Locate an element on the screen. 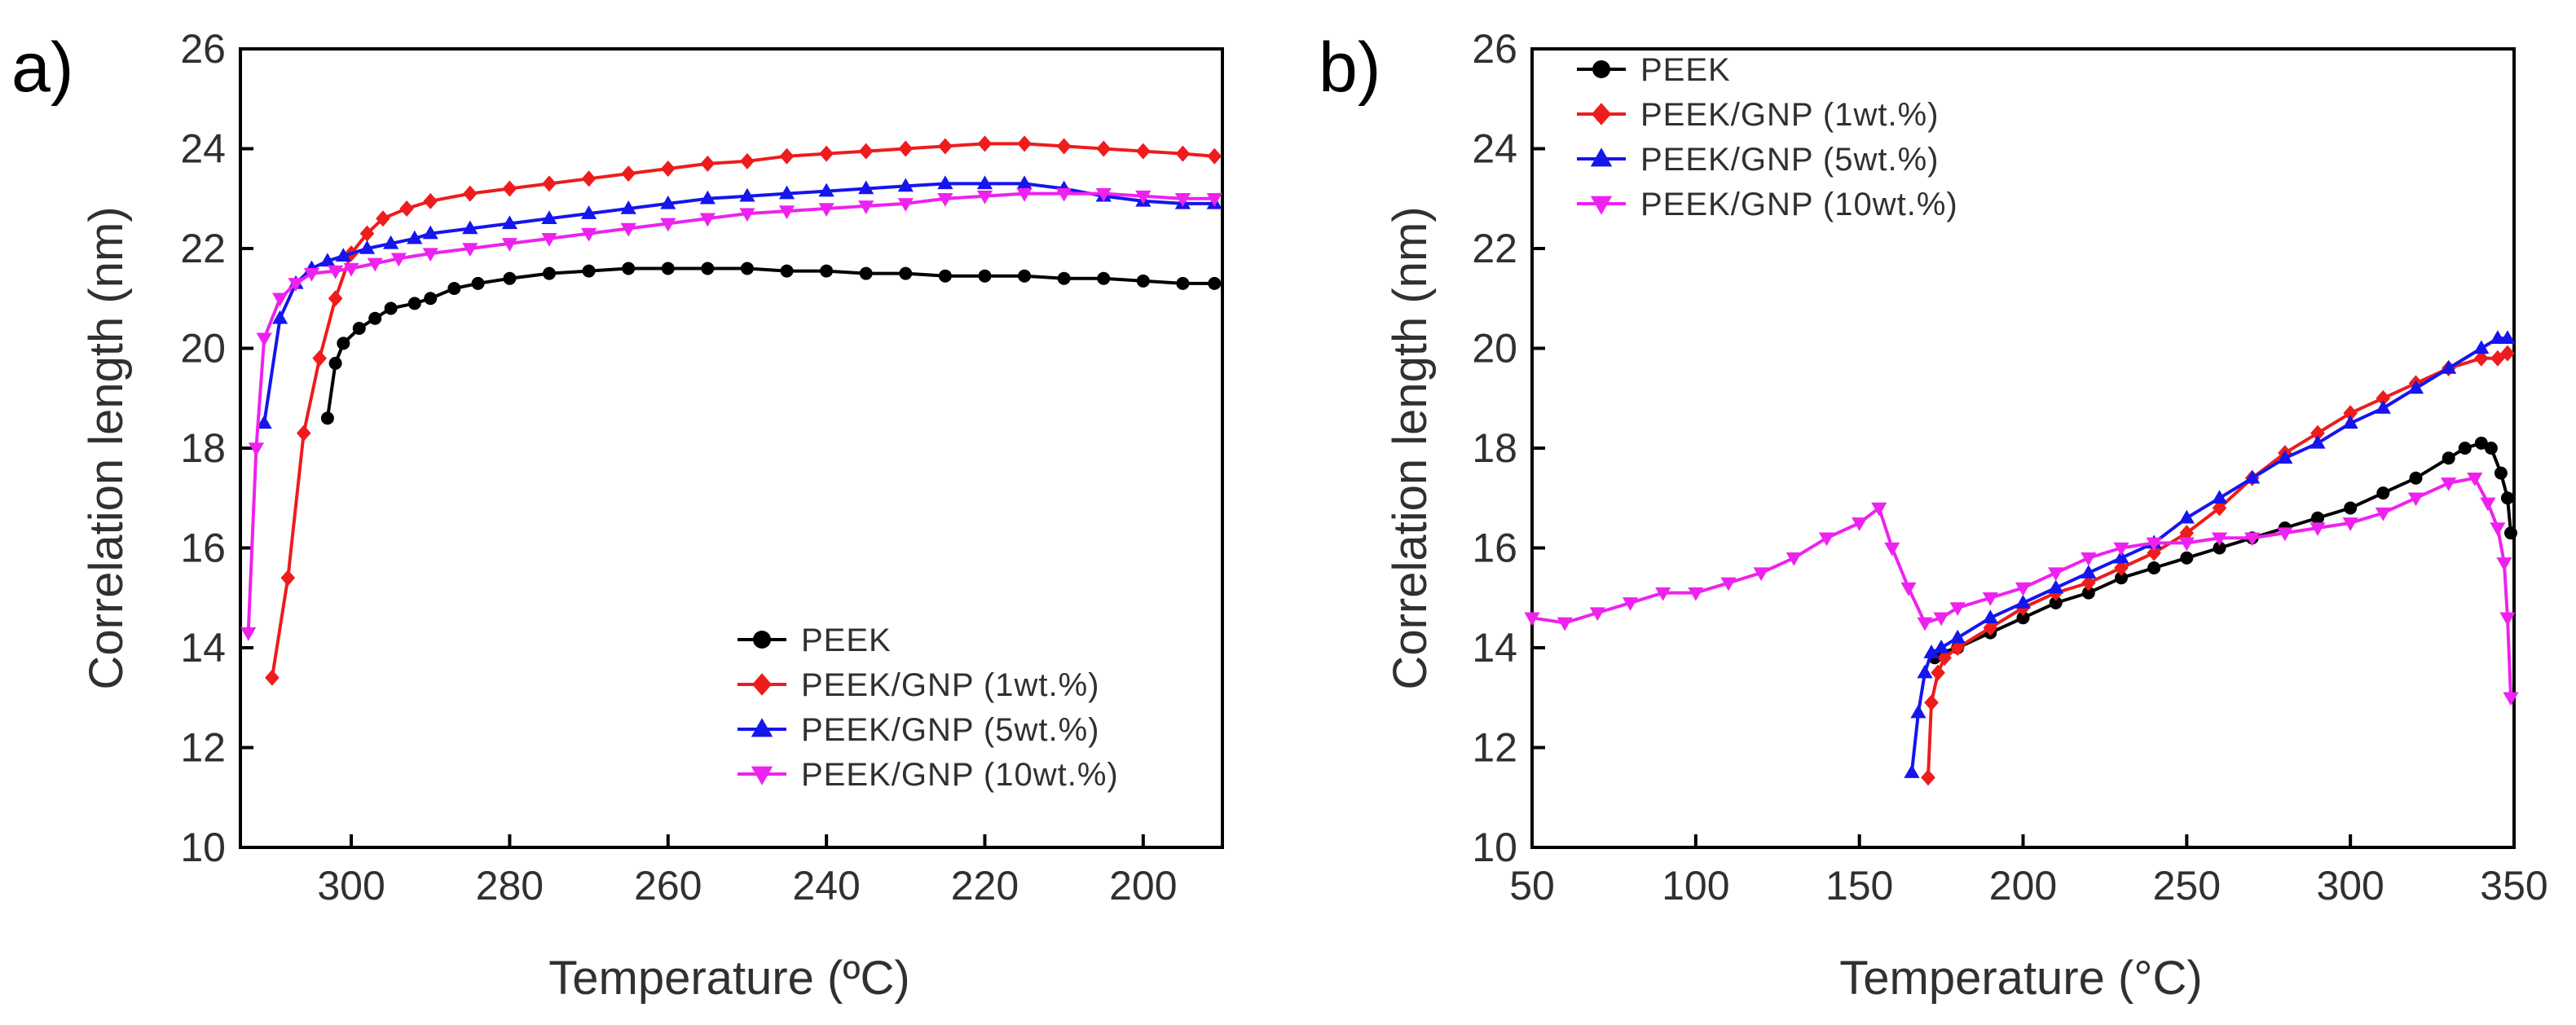 The height and width of the screenshot is (1025, 2576). y-tick-label: 16 is located at coordinates (203, 548).